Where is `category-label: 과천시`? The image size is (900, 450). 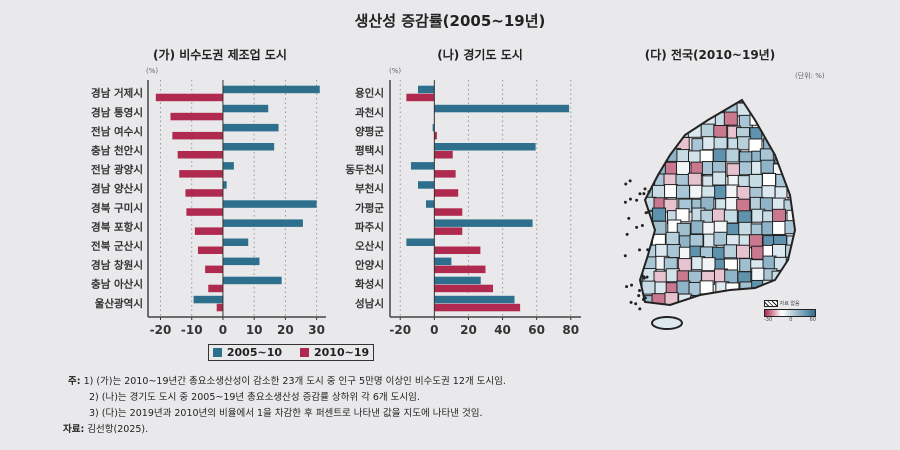
category-label: 과천시 is located at coordinates (369, 112).